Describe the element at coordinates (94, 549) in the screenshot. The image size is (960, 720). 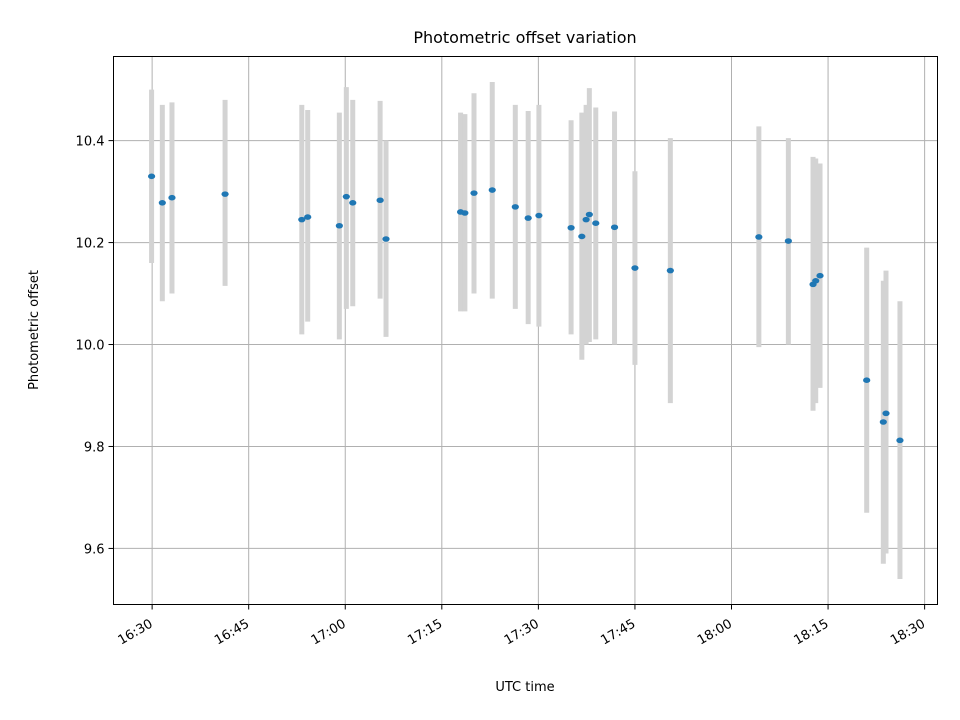
I see `y-tick-label: 9.6` at that location.